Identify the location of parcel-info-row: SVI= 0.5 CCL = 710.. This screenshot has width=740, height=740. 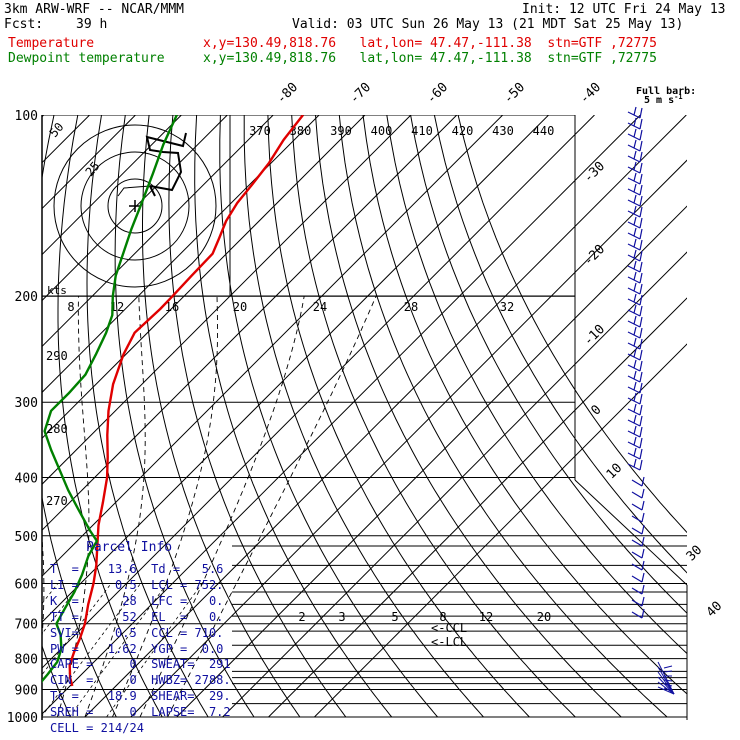
(137, 632).